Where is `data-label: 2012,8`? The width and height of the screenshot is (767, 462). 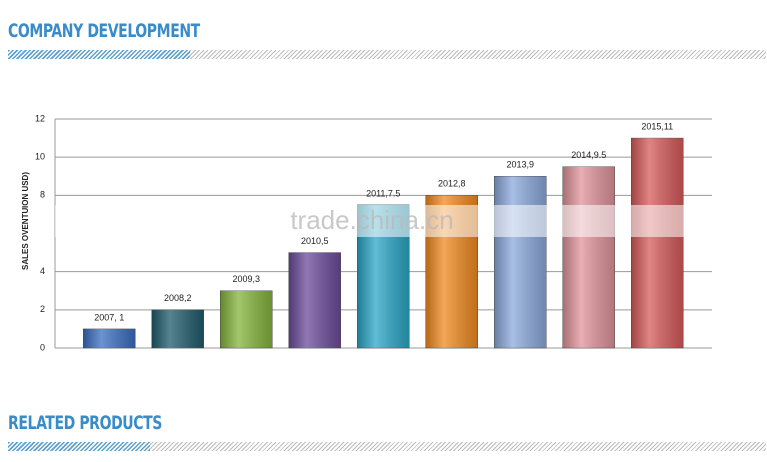 data-label: 2012,8 is located at coordinates (452, 184).